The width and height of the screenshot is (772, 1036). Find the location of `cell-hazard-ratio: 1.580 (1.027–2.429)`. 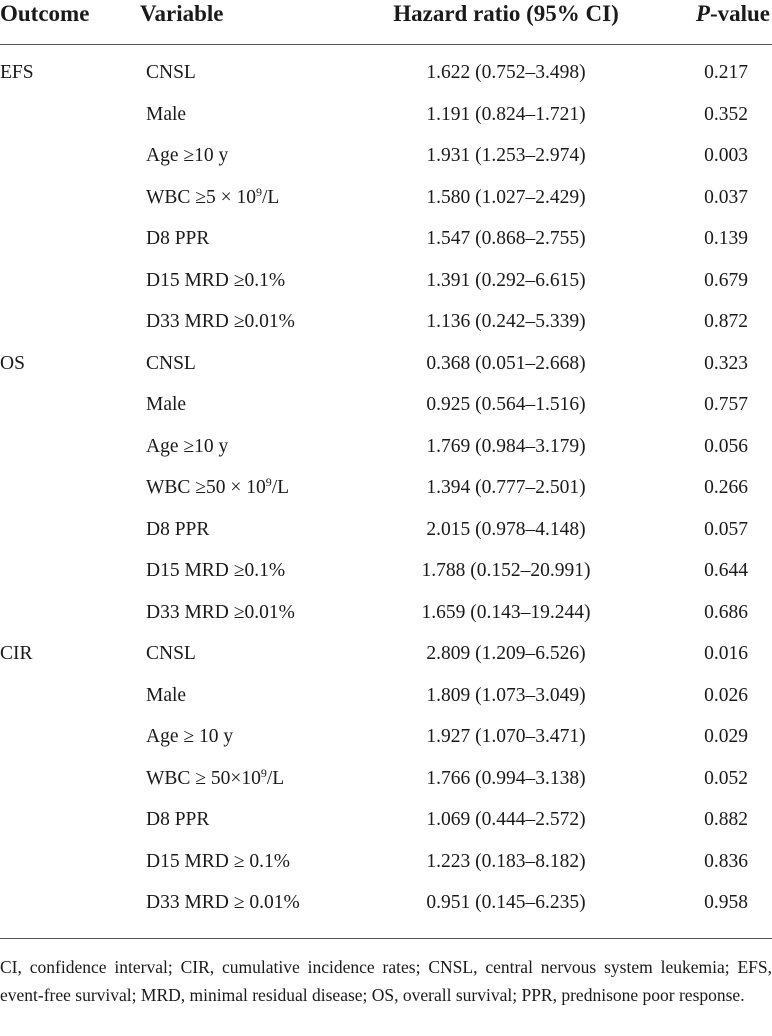

cell-hazard-ratio: 1.580 (1.027–2.429) is located at coordinates (506, 197).